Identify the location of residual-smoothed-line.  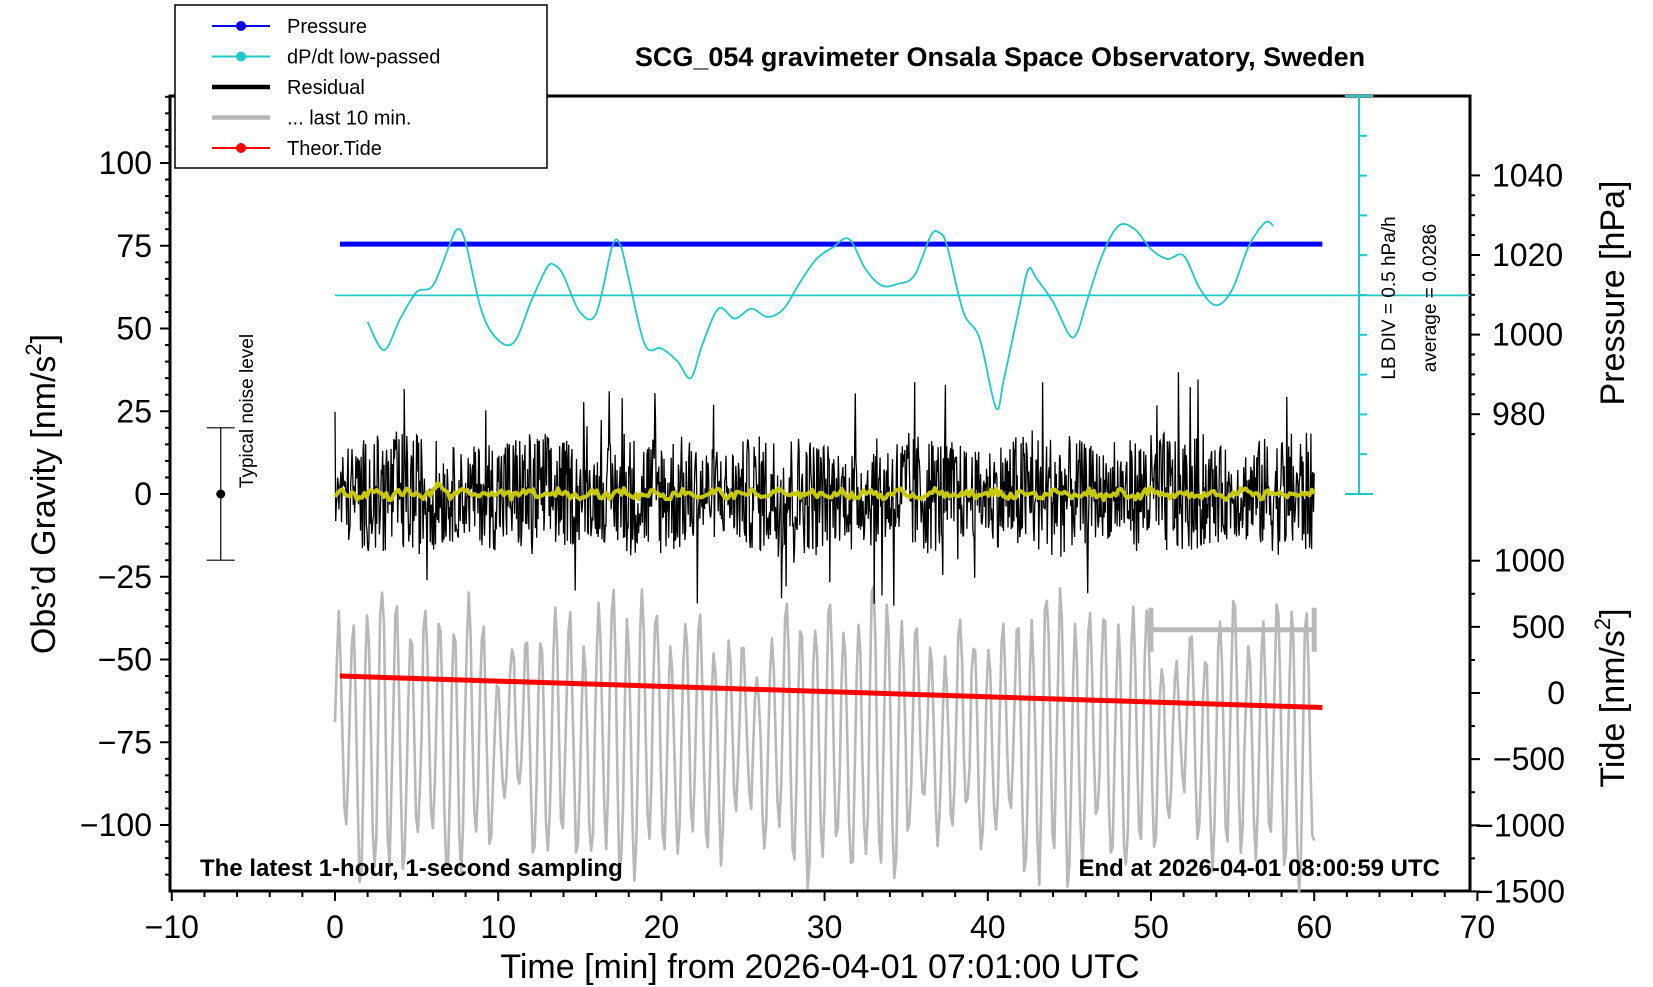
(824, 492).